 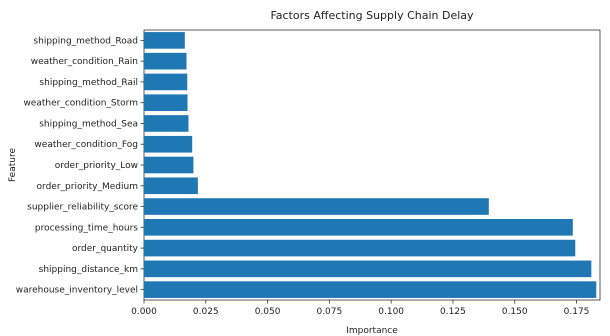 What do you see at coordinates (86, 228) in the screenshot?
I see `y-tick-label: processing_time_hours` at bounding box center [86, 228].